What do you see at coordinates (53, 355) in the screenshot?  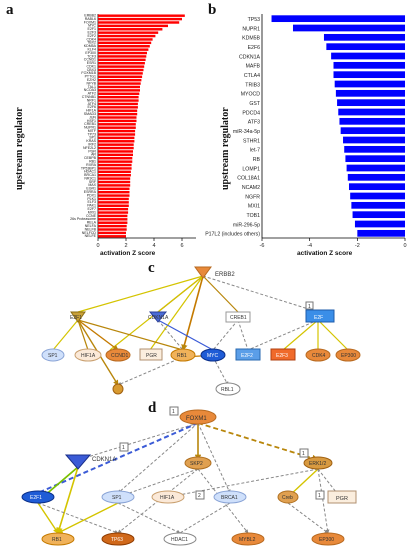 I see `node-sp1-shape` at bounding box center [53, 355].